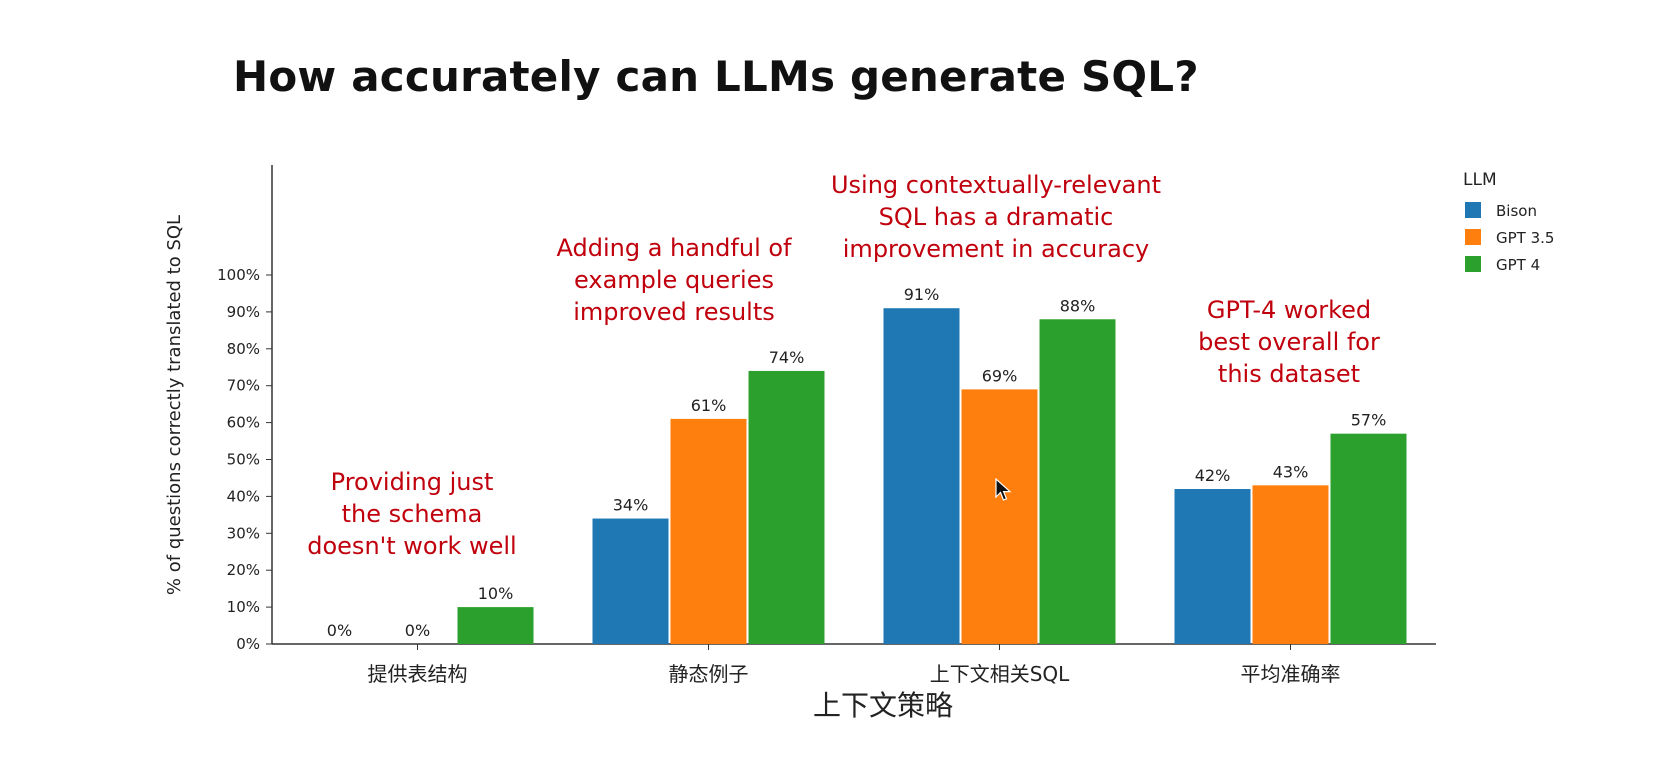  Describe the element at coordinates (1289, 310) in the screenshot. I see `annotation-text: GPT-4 worked` at that location.